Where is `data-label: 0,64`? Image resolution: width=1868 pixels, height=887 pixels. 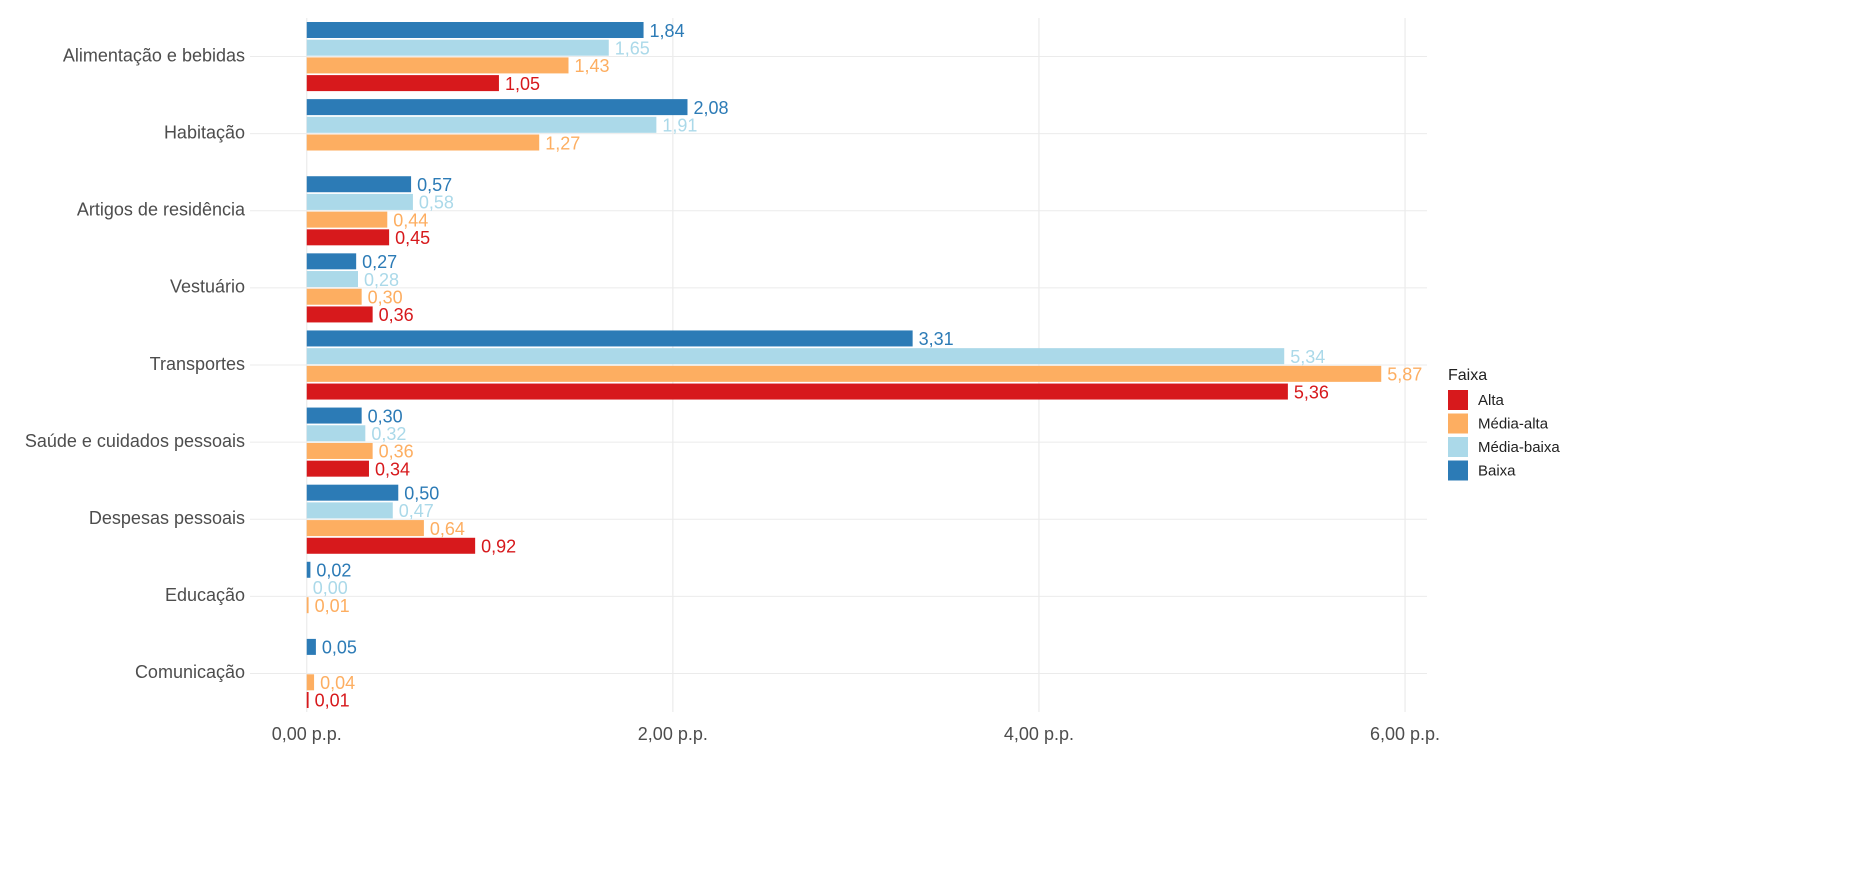
data-label: 0,64 is located at coordinates (447, 529).